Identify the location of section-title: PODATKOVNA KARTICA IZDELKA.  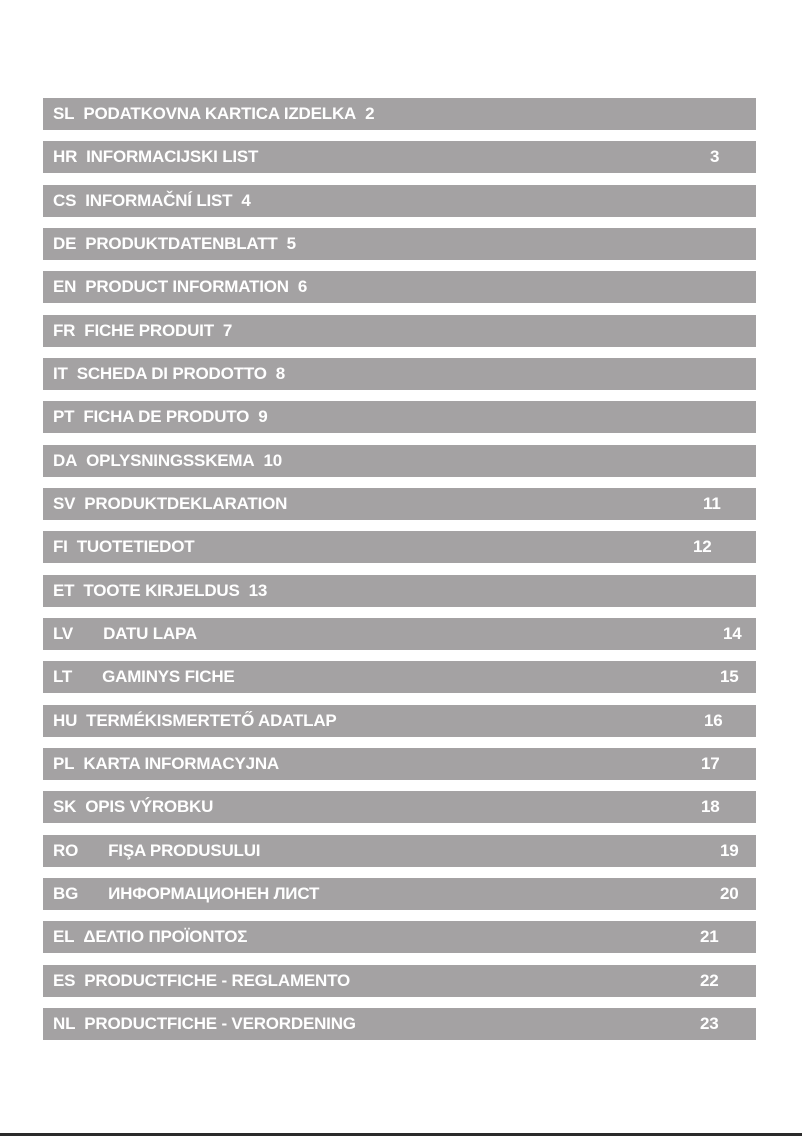
(220, 113).